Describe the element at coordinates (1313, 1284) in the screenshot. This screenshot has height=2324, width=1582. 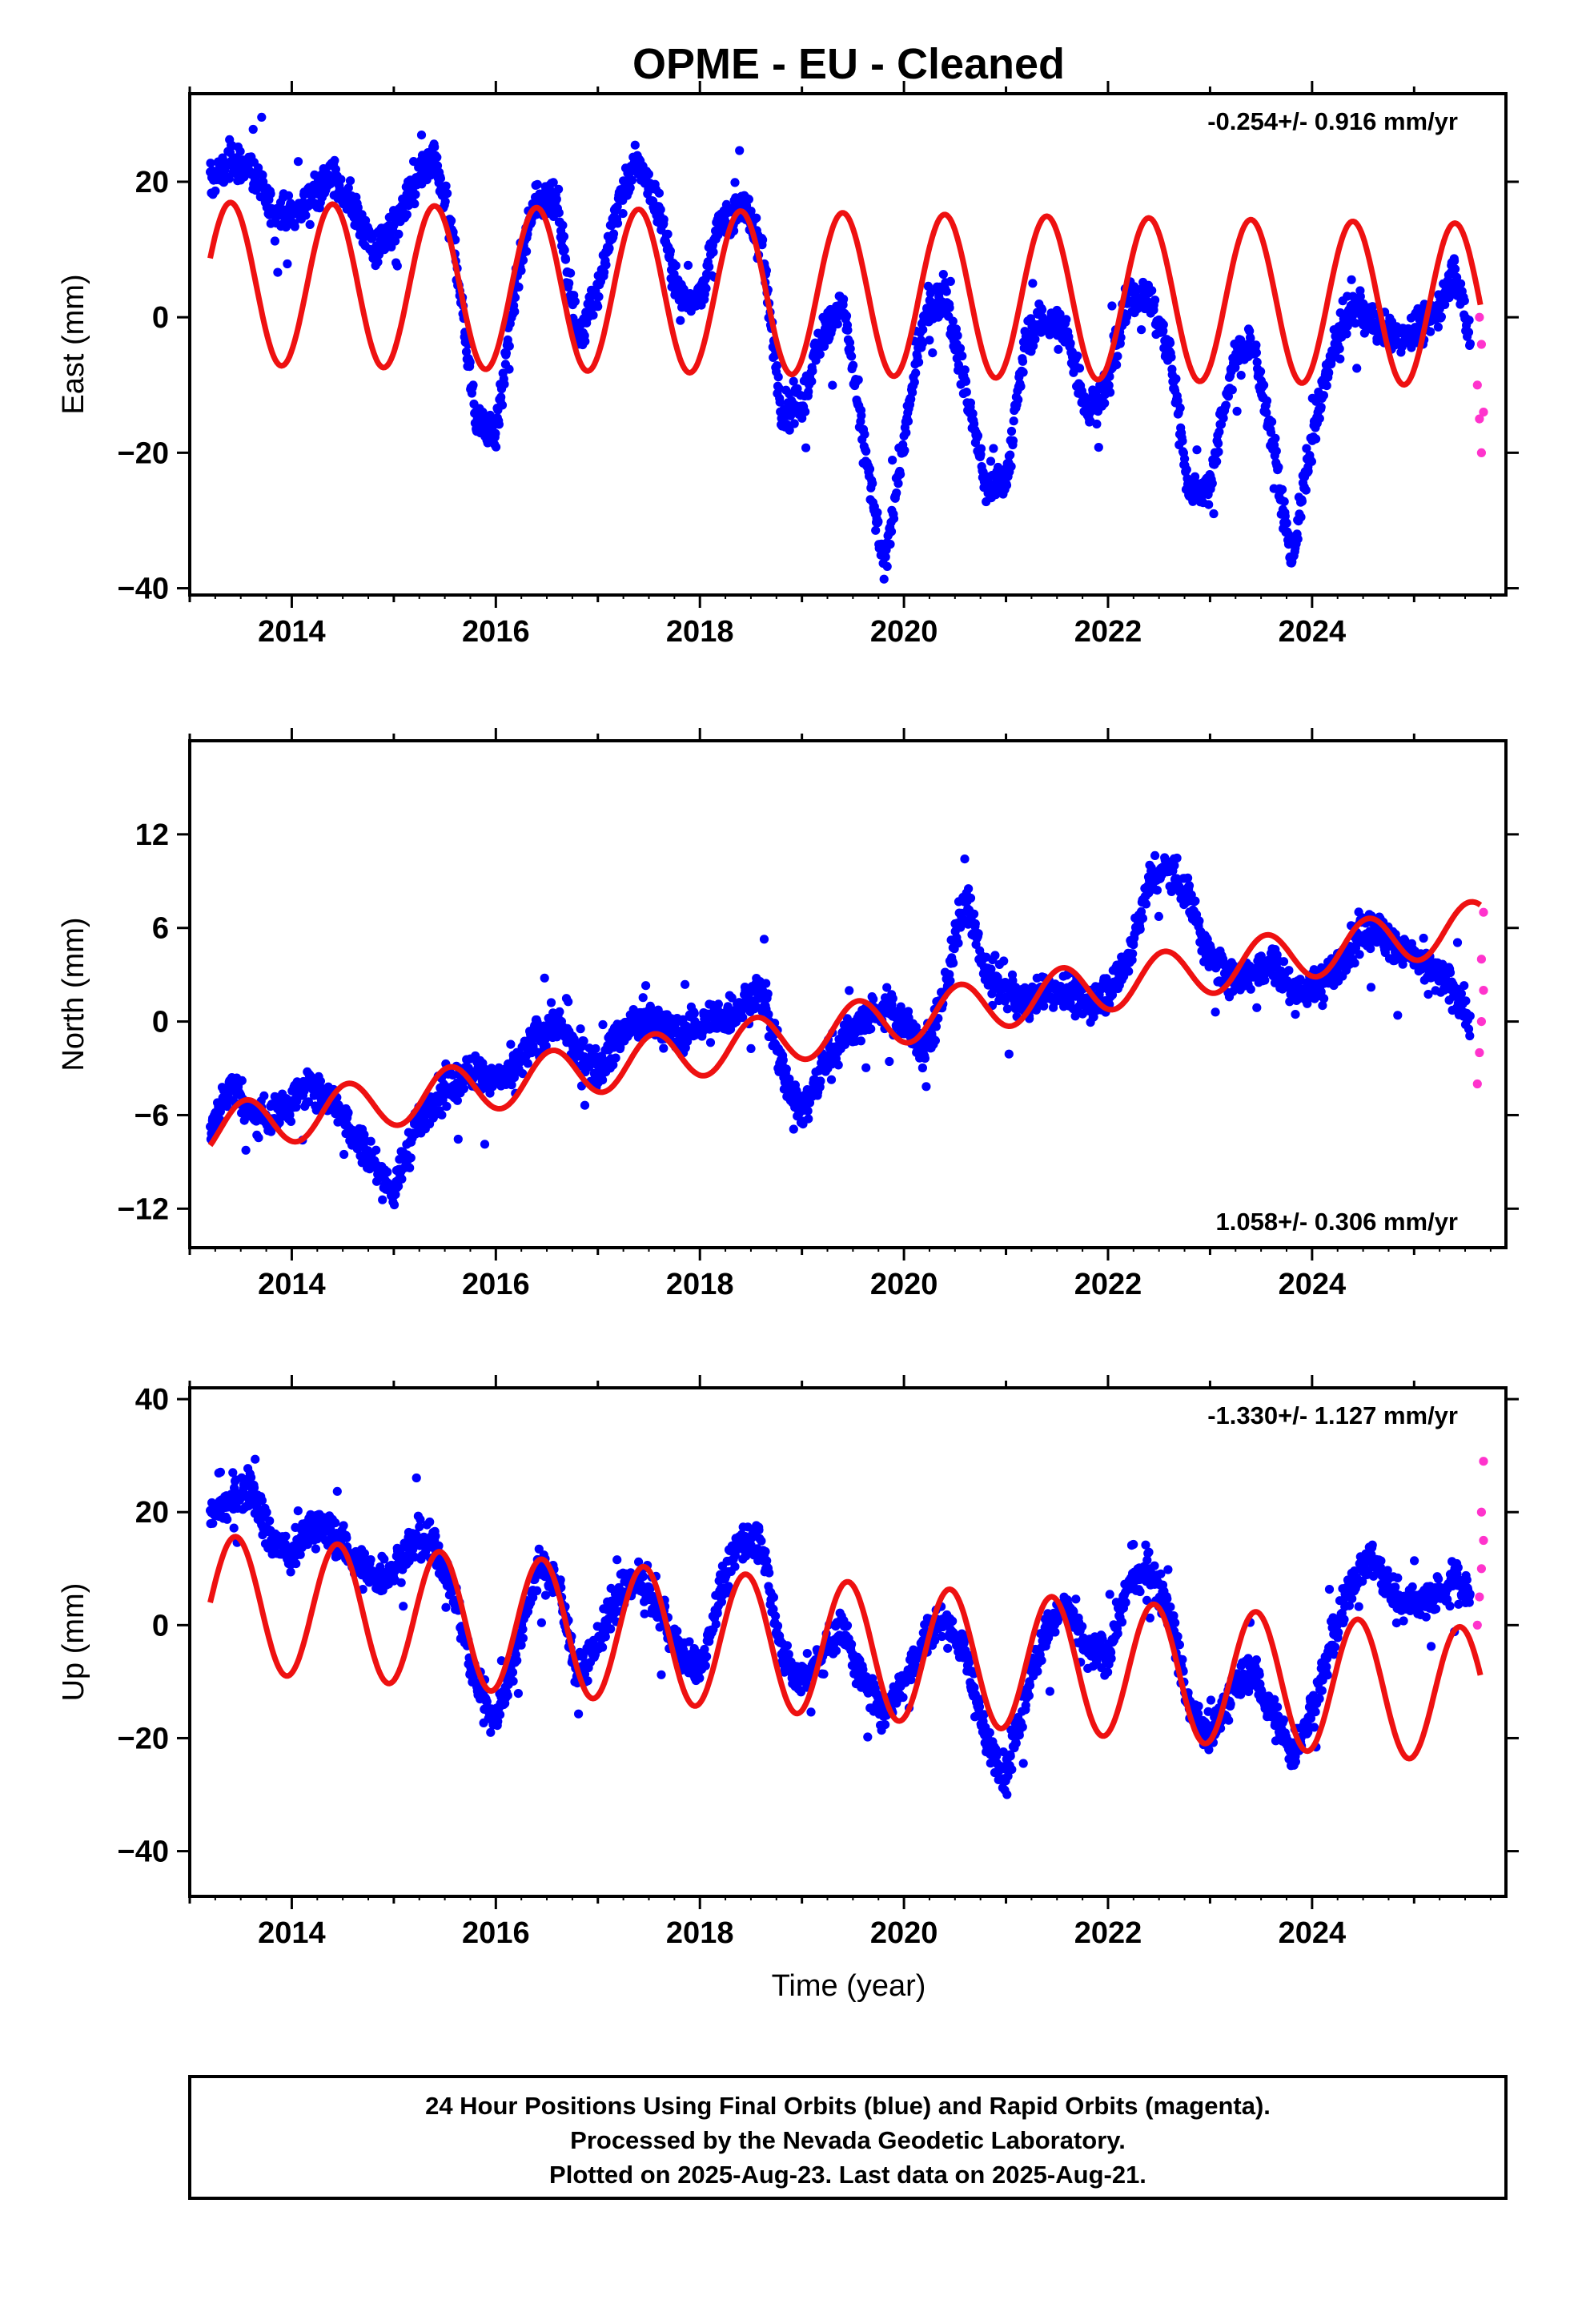
I see `north-x-tick-label: 2024` at that location.